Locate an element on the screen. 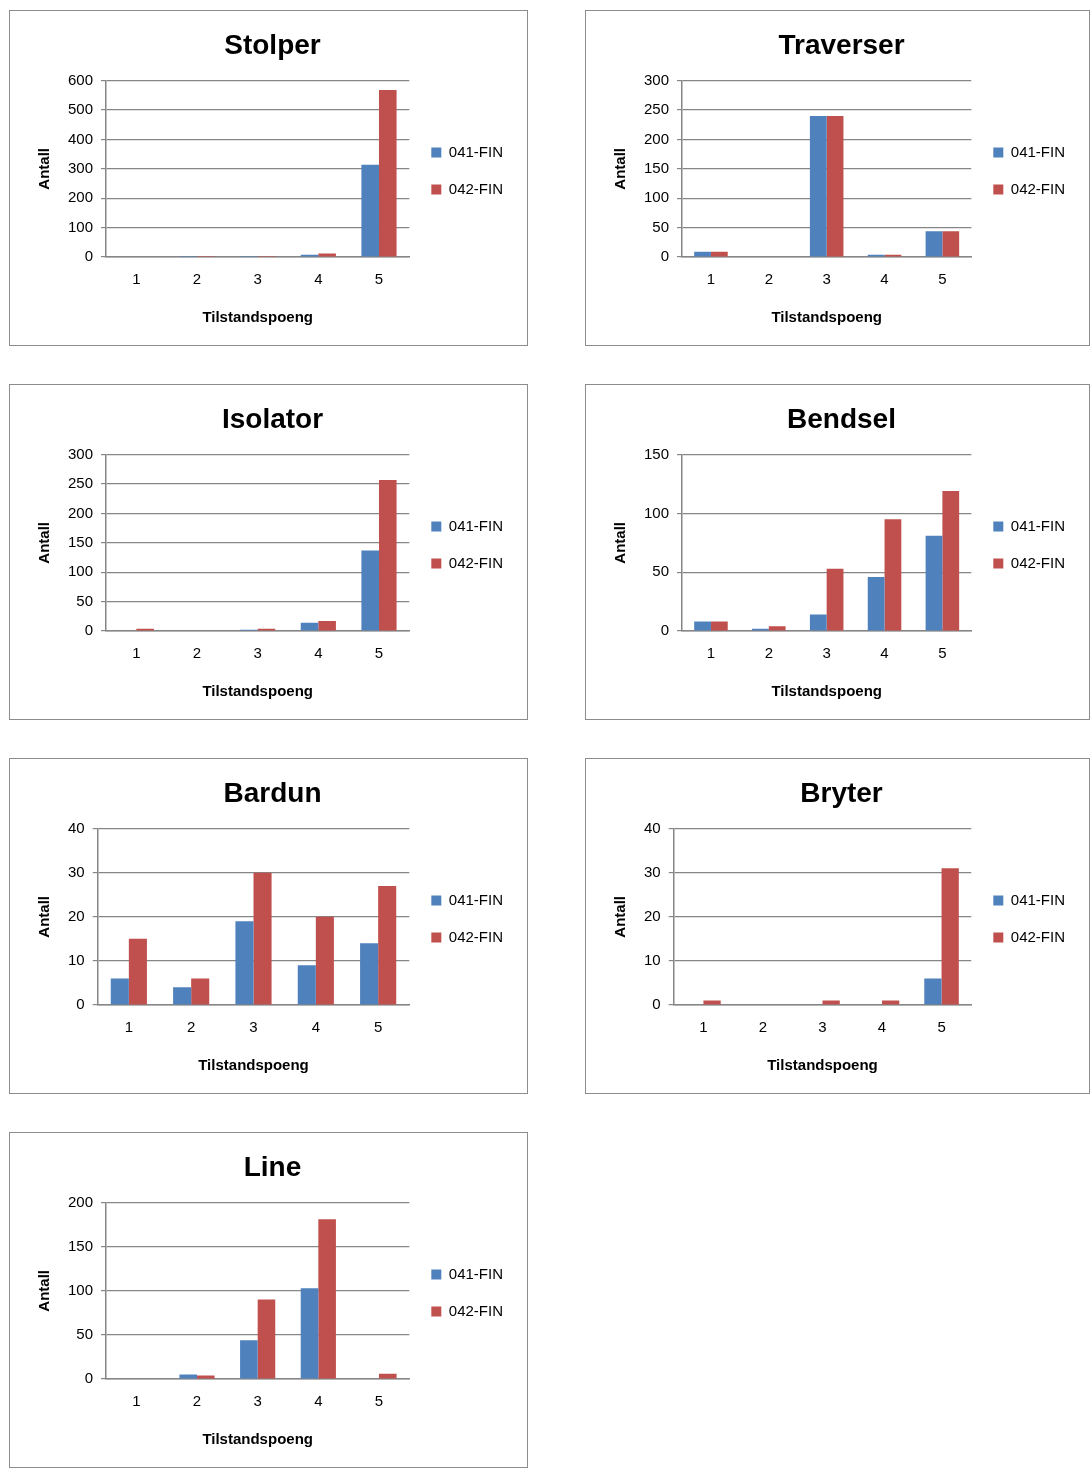 This screenshot has height=1470, width=1091. chart-title: Isolator is located at coordinates (272, 418).